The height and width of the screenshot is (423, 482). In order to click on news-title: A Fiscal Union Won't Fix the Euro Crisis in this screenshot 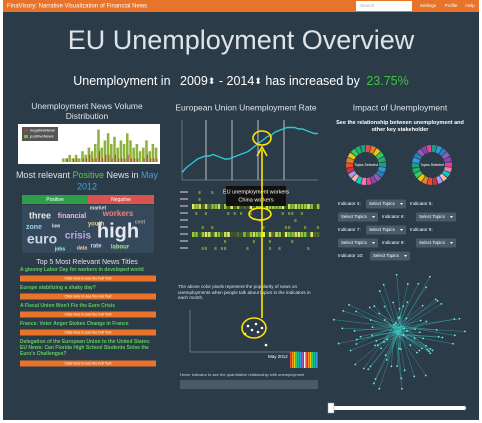, I will do `click(68, 306)`.